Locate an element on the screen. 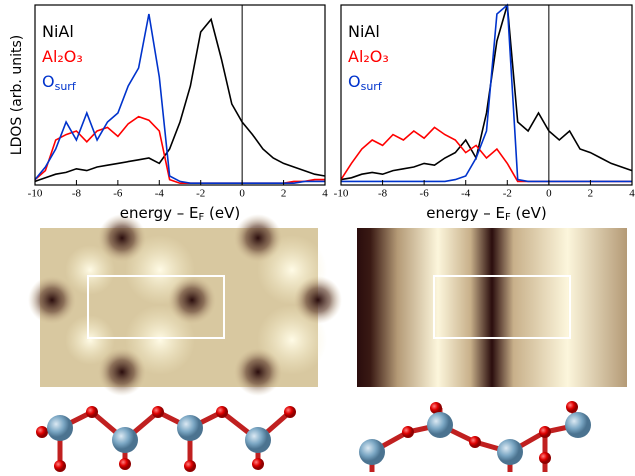  stm-image-right is located at coordinates (492, 307).